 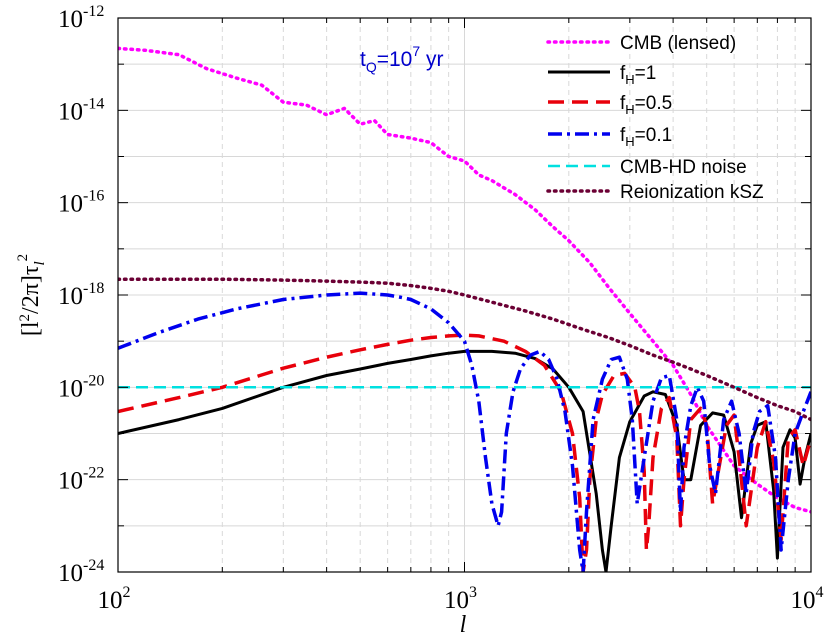 What do you see at coordinates (654, 103) in the screenshot?
I see `legend-label-fh05-post: =0.5` at bounding box center [654, 103].